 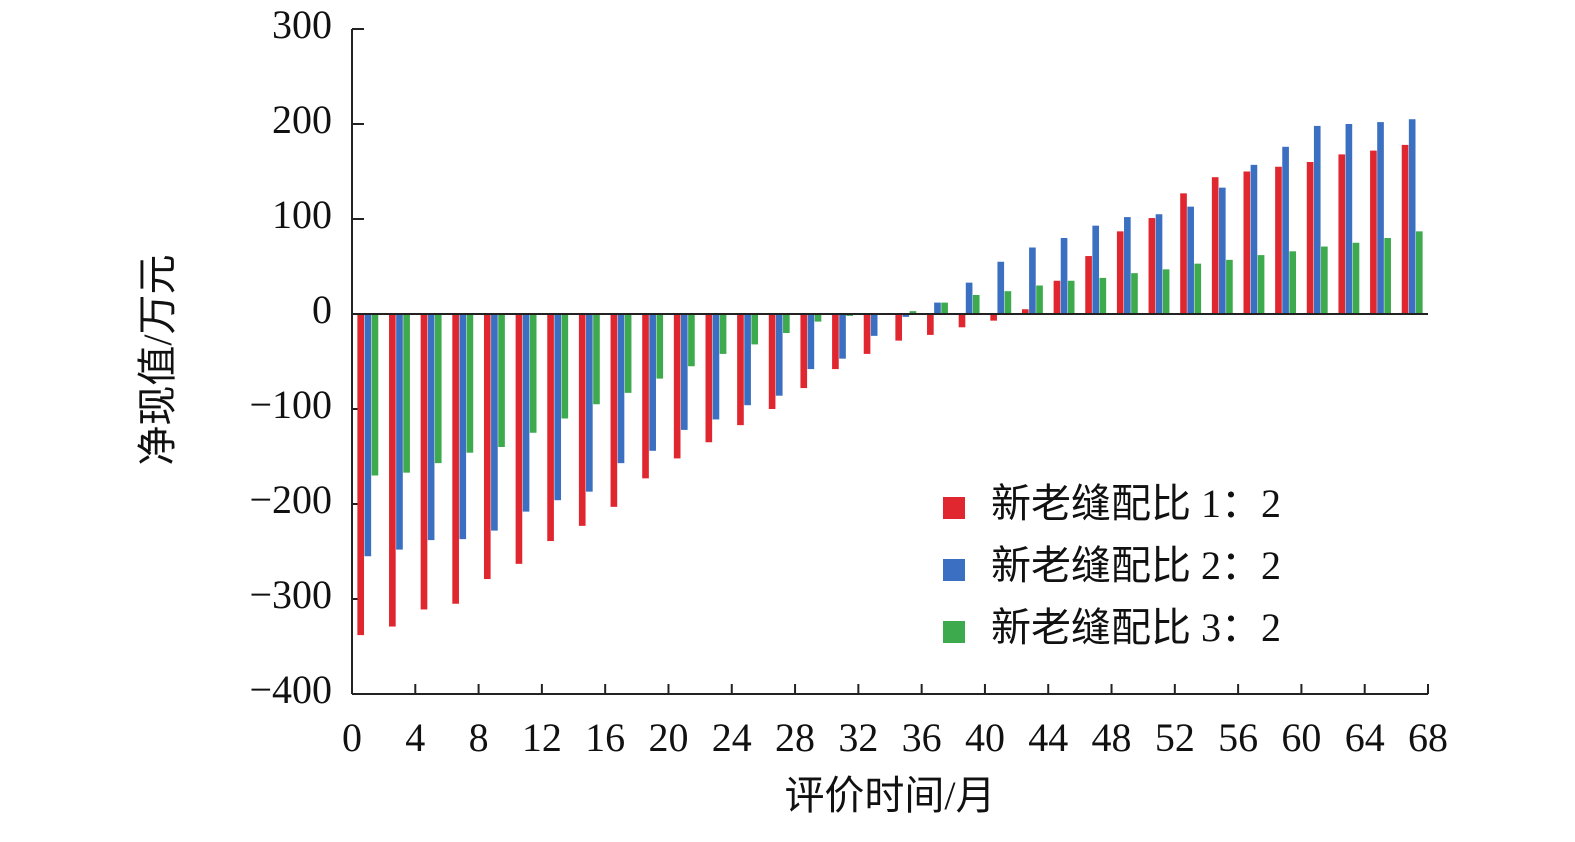 What do you see at coordinates (302, 214) in the screenshot?
I see `y-tick-label: 100` at bounding box center [302, 214].